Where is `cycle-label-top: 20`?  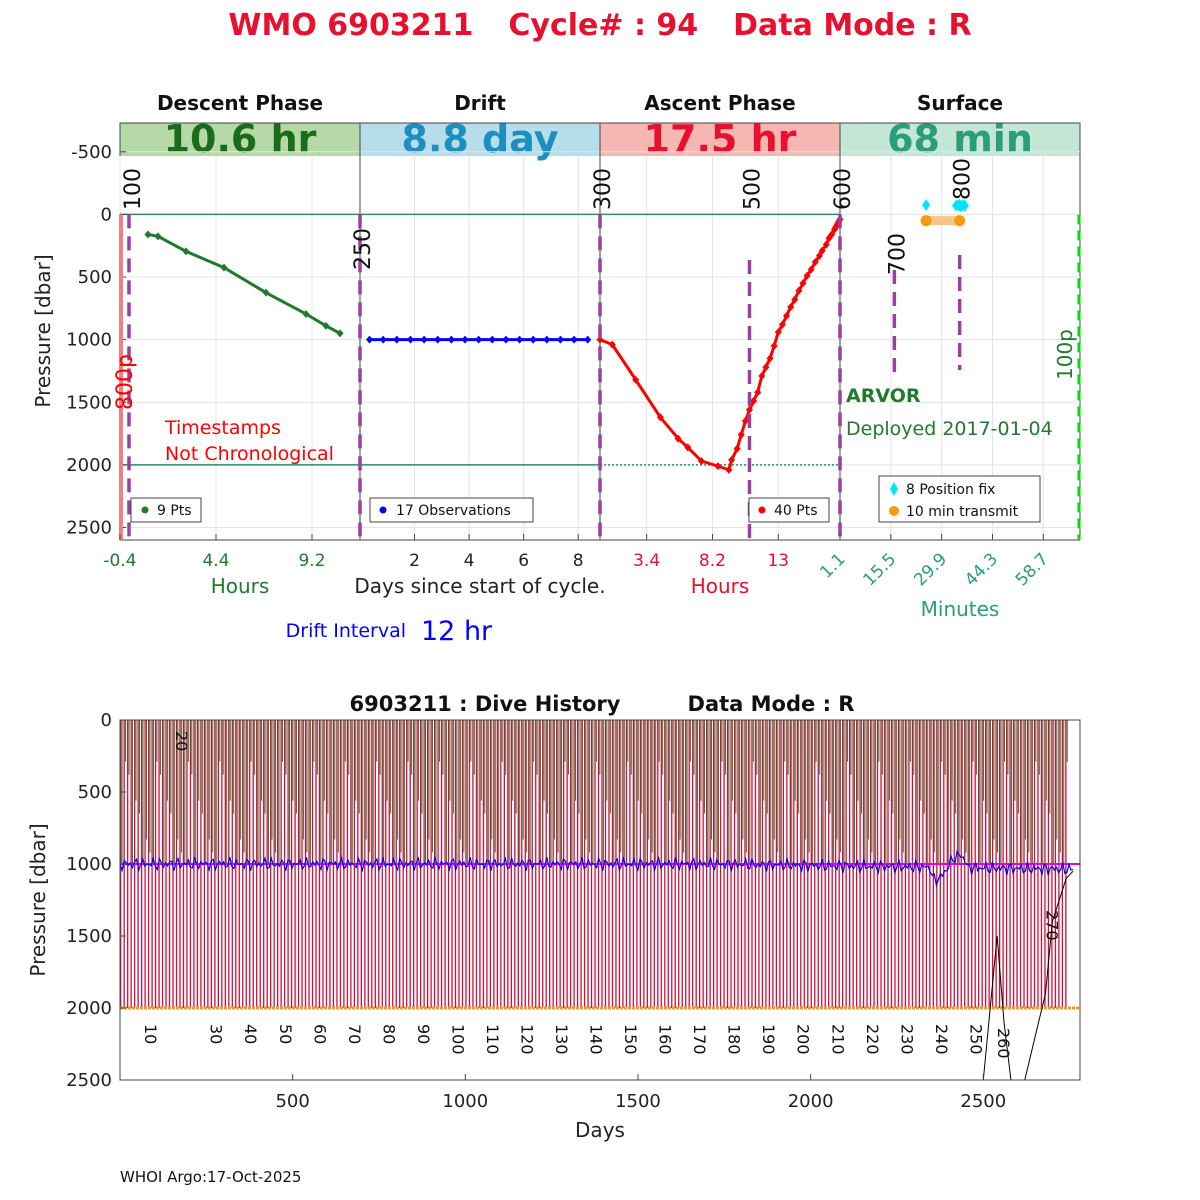
cycle-label-top: 20 is located at coordinates (181, 741).